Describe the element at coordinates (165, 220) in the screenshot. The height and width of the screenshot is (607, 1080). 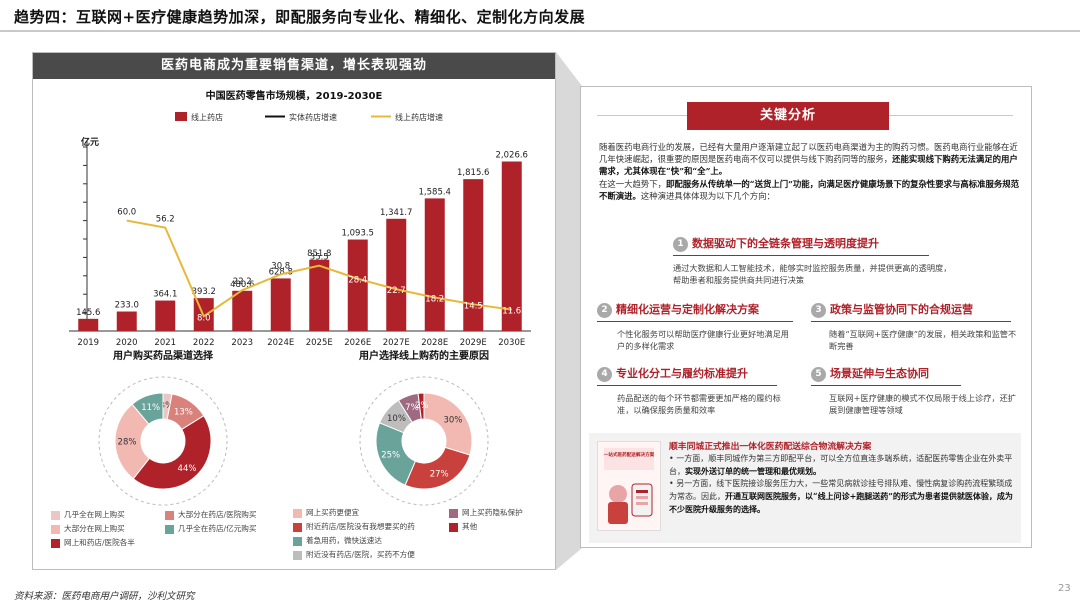
I see `growth-label-2021: 56.2` at that location.